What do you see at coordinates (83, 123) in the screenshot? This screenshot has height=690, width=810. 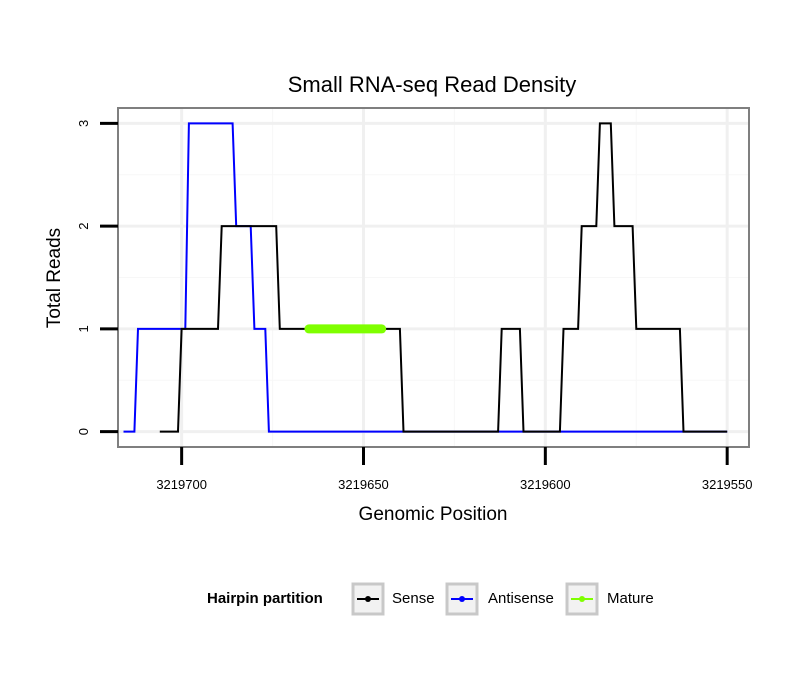 I see `y-tick-label: 3` at bounding box center [83, 123].